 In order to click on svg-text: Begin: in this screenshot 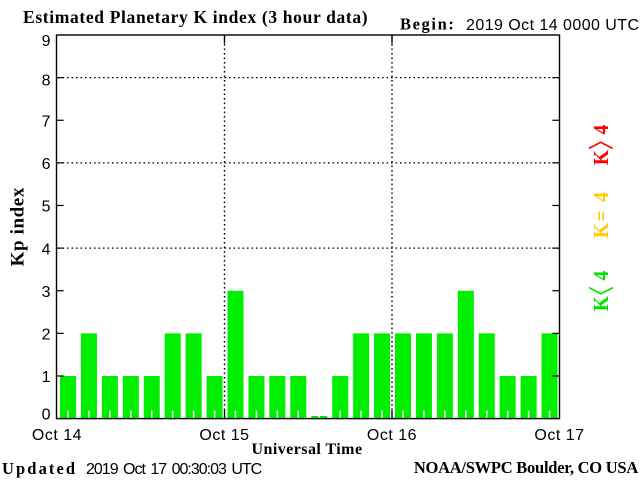, I will do `click(427, 23)`.